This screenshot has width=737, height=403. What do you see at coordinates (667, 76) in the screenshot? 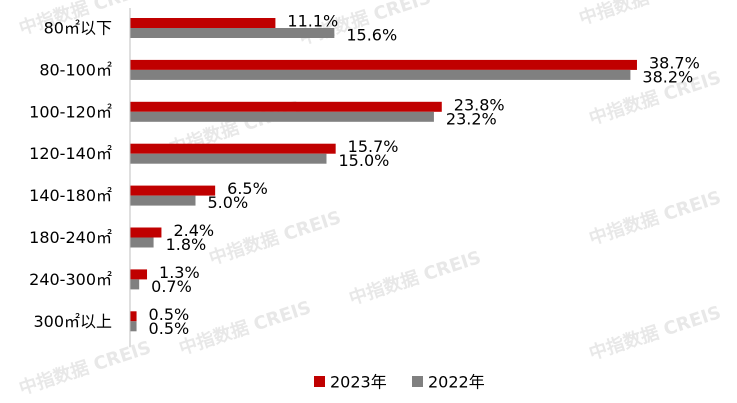
I see `value-label: 38.2%` at bounding box center [667, 76].